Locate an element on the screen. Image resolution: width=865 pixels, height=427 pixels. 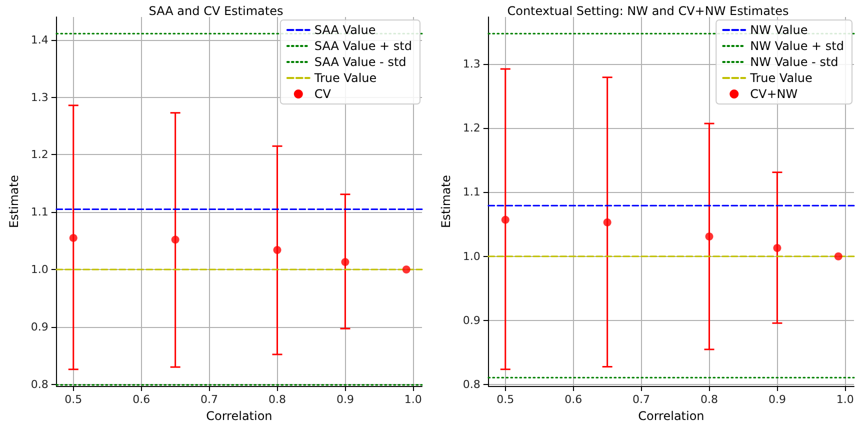
legend-label: NW Value - std is located at coordinates (794, 62).